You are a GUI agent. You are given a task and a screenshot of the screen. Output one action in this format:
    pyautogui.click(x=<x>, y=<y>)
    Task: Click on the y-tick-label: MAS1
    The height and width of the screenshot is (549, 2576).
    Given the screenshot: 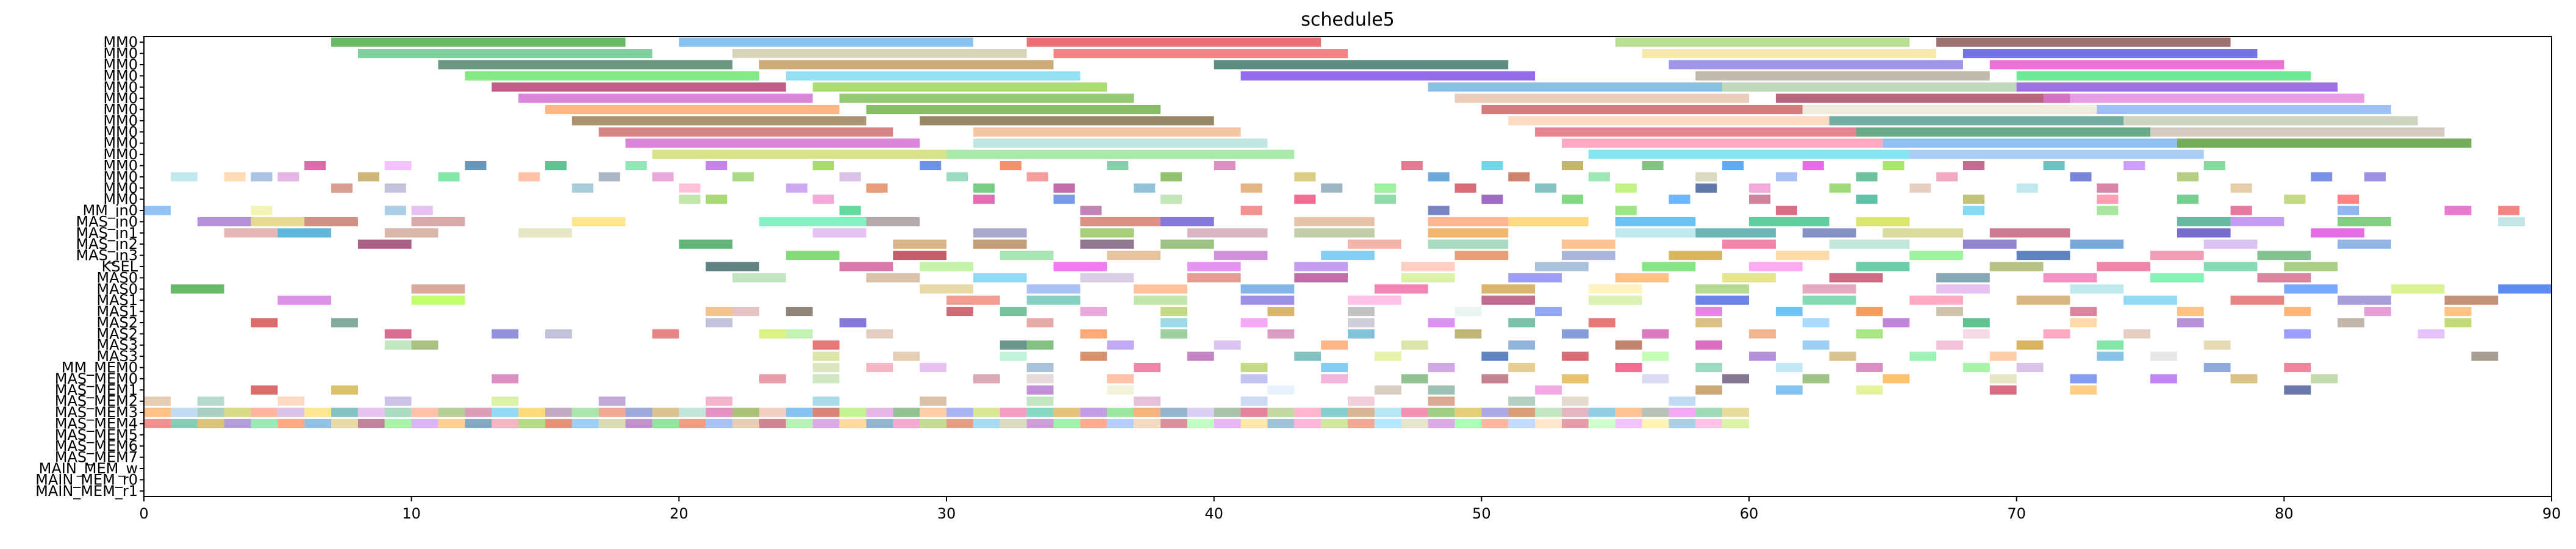 What is the action you would take?
    pyautogui.click(x=117, y=311)
    